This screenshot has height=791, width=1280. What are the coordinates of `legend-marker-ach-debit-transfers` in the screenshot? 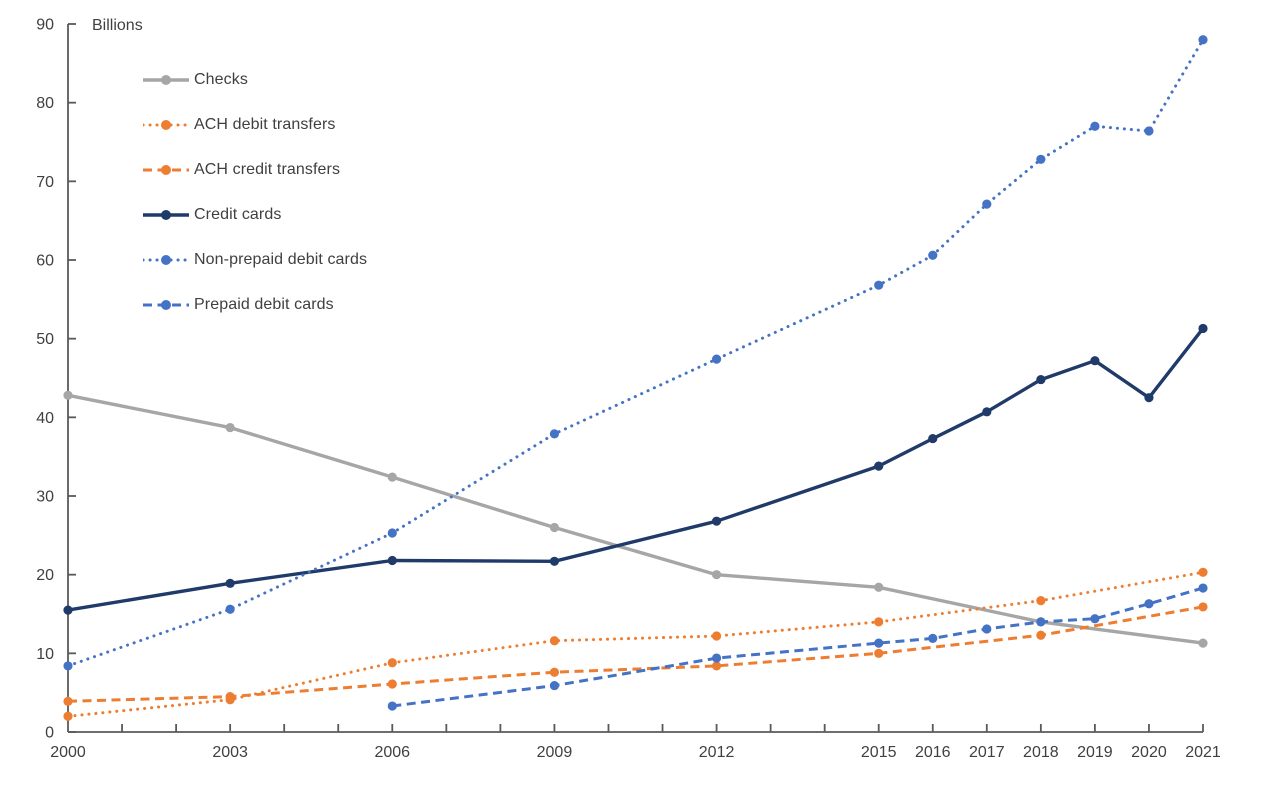 It's located at (166, 124).